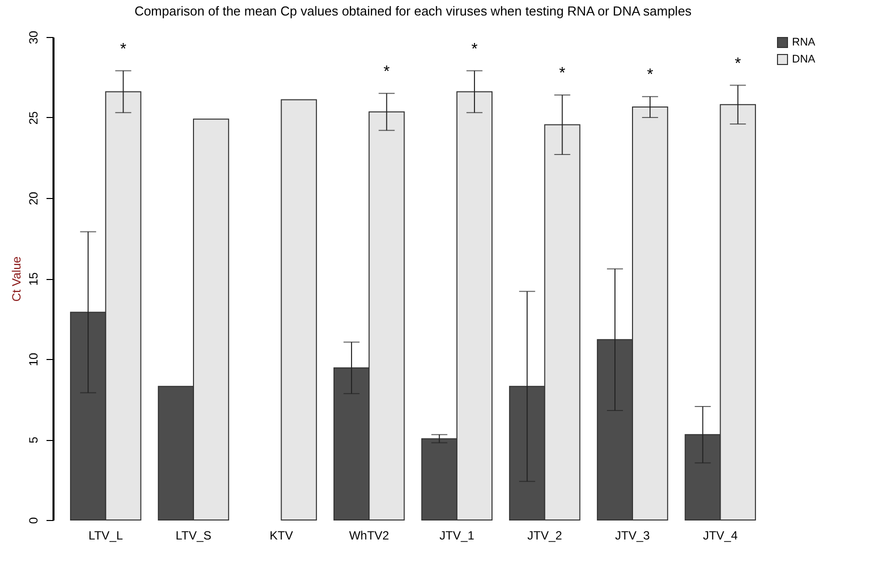  What do you see at coordinates (33, 118) in the screenshot?
I see `y-tick-label: 25` at bounding box center [33, 118].